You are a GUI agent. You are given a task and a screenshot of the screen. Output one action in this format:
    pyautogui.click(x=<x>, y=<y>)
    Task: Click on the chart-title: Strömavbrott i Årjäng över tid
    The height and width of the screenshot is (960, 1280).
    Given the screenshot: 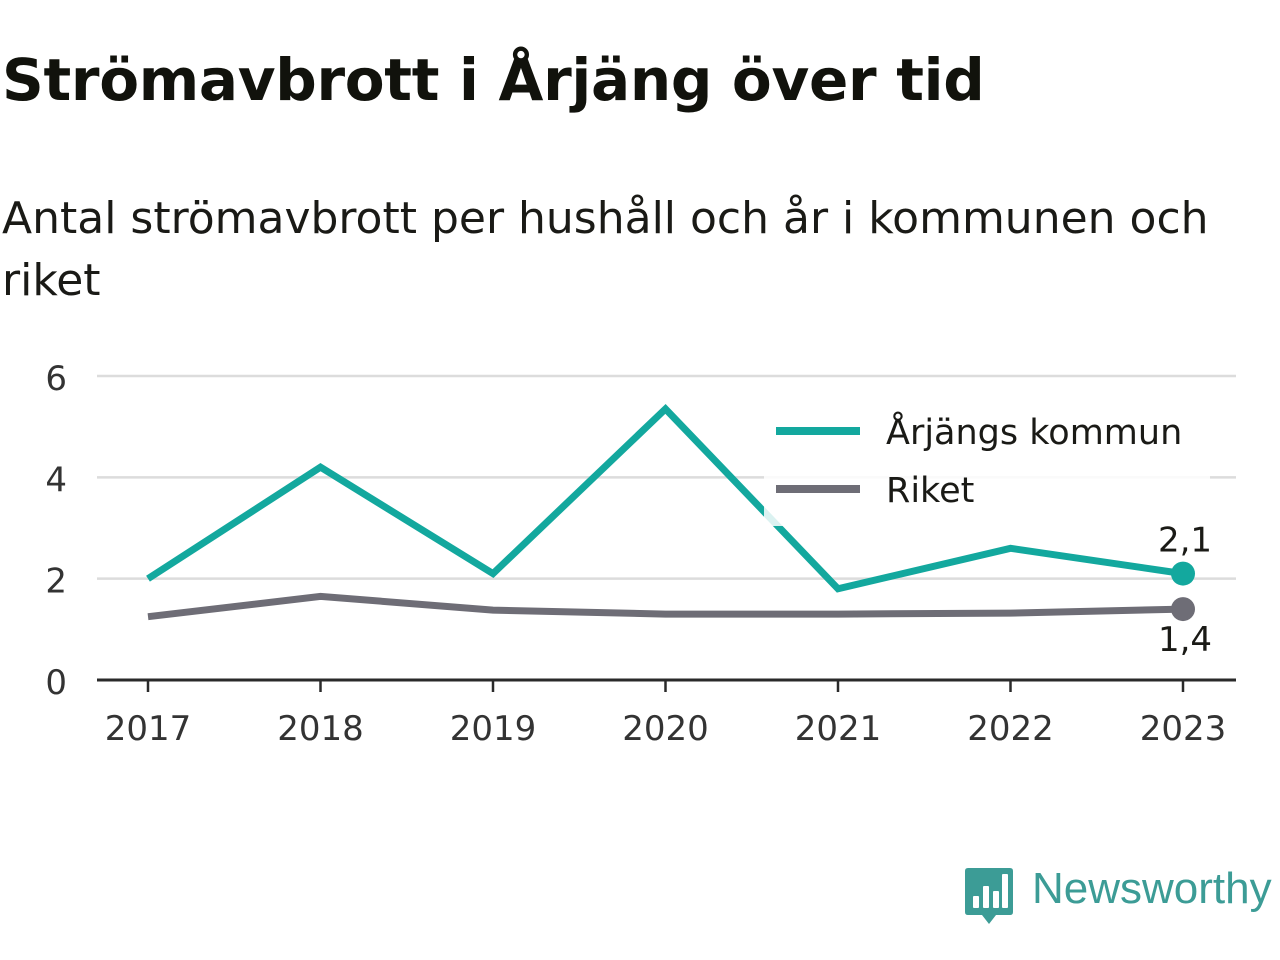 What is the action you would take?
    pyautogui.click(x=493, y=80)
    